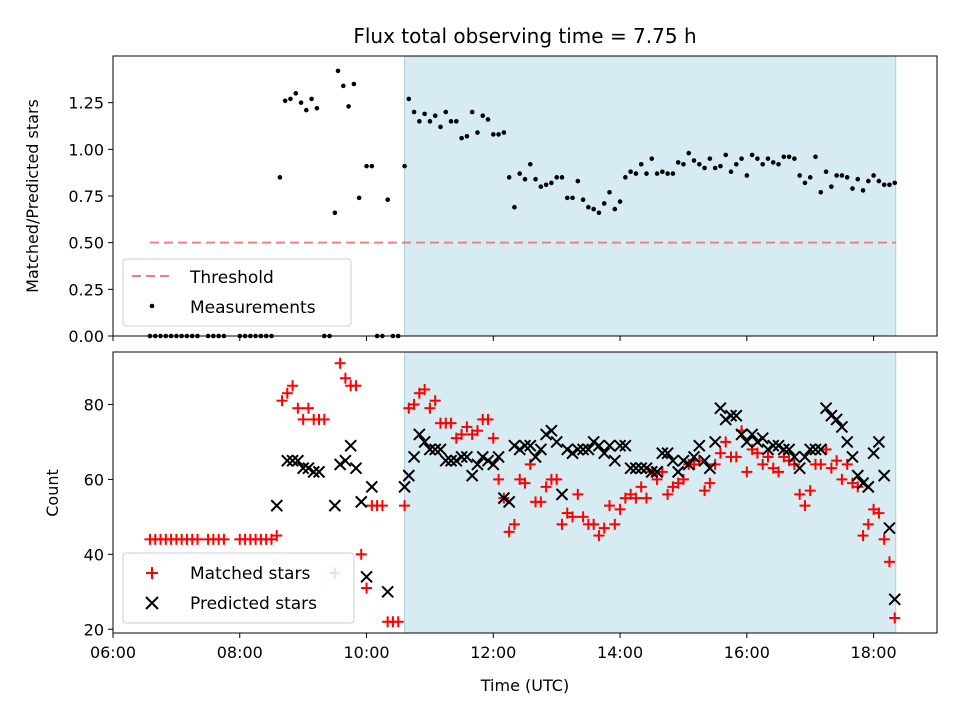 The image size is (960, 724). I want to click on legend-matched-swatch, so click(152, 573).